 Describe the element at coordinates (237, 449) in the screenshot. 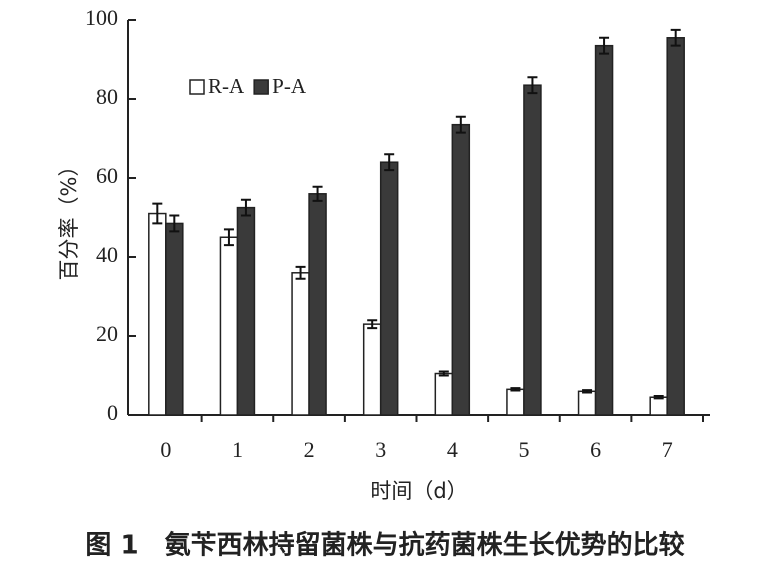

I see `x-tick-label: 1` at that location.